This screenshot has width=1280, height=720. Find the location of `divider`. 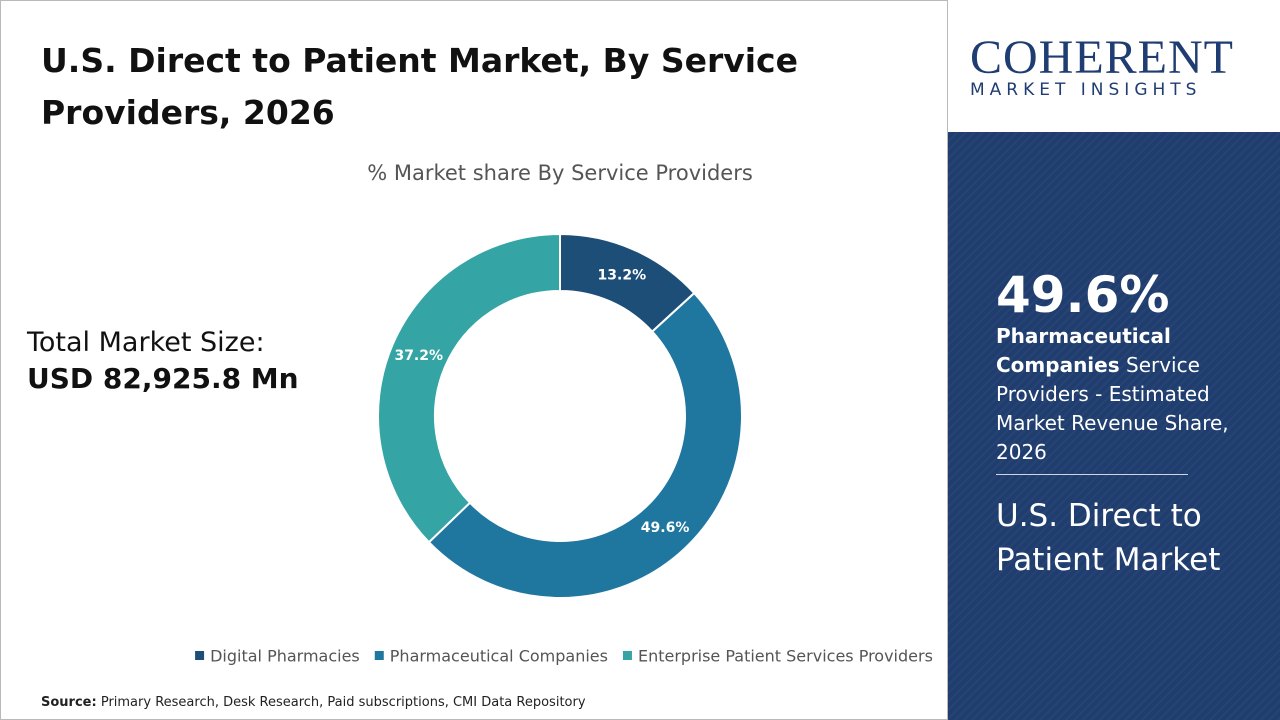

divider is located at coordinates (1092, 474).